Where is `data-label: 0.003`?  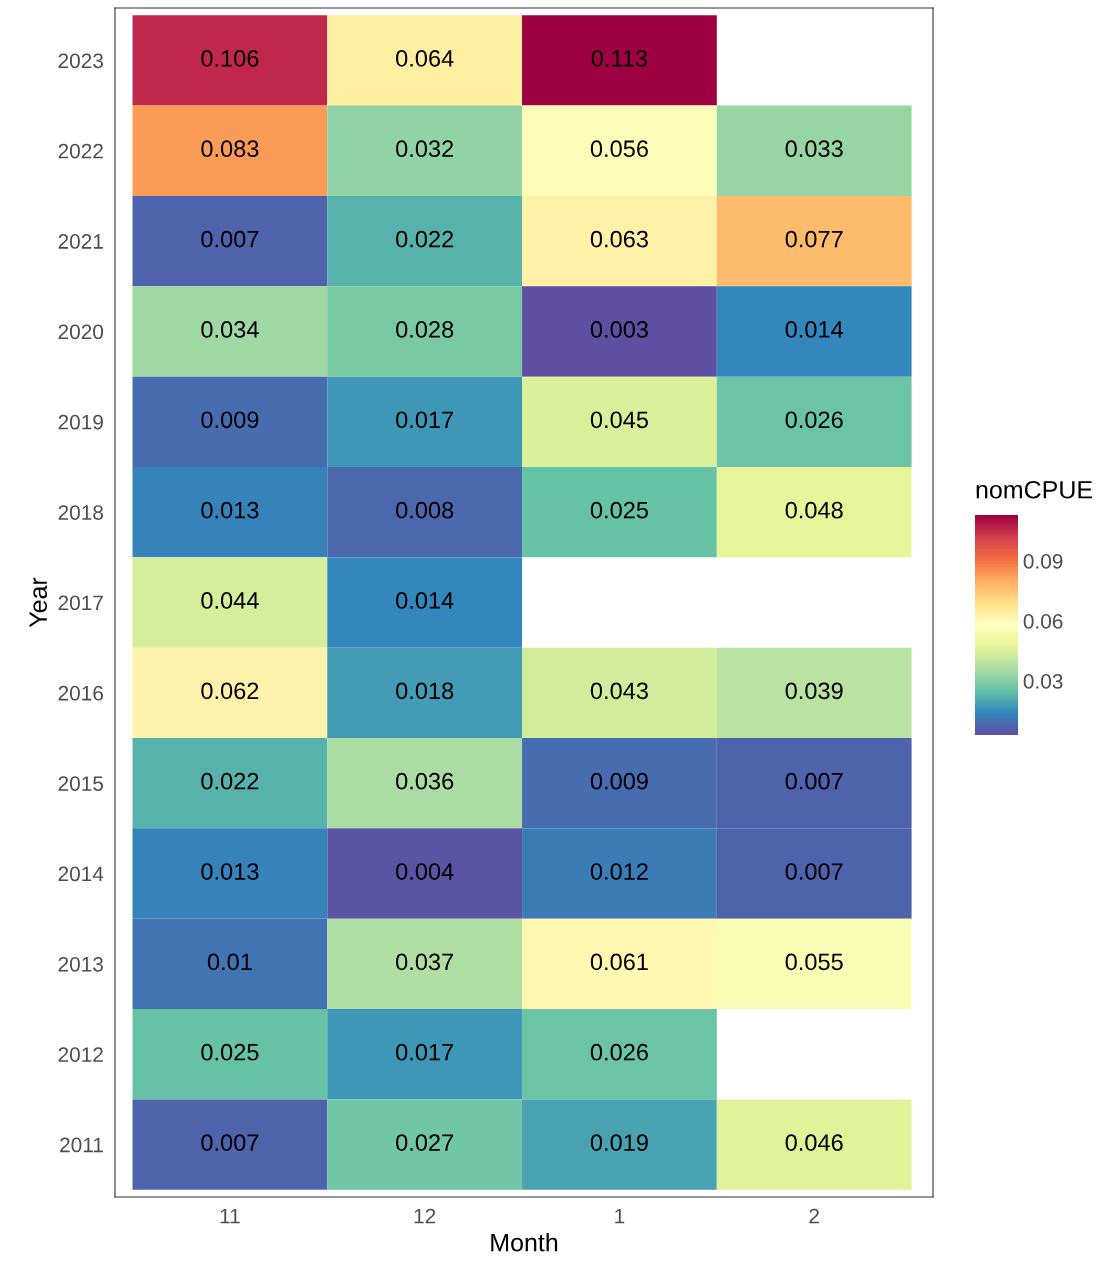 data-label: 0.003 is located at coordinates (619, 329).